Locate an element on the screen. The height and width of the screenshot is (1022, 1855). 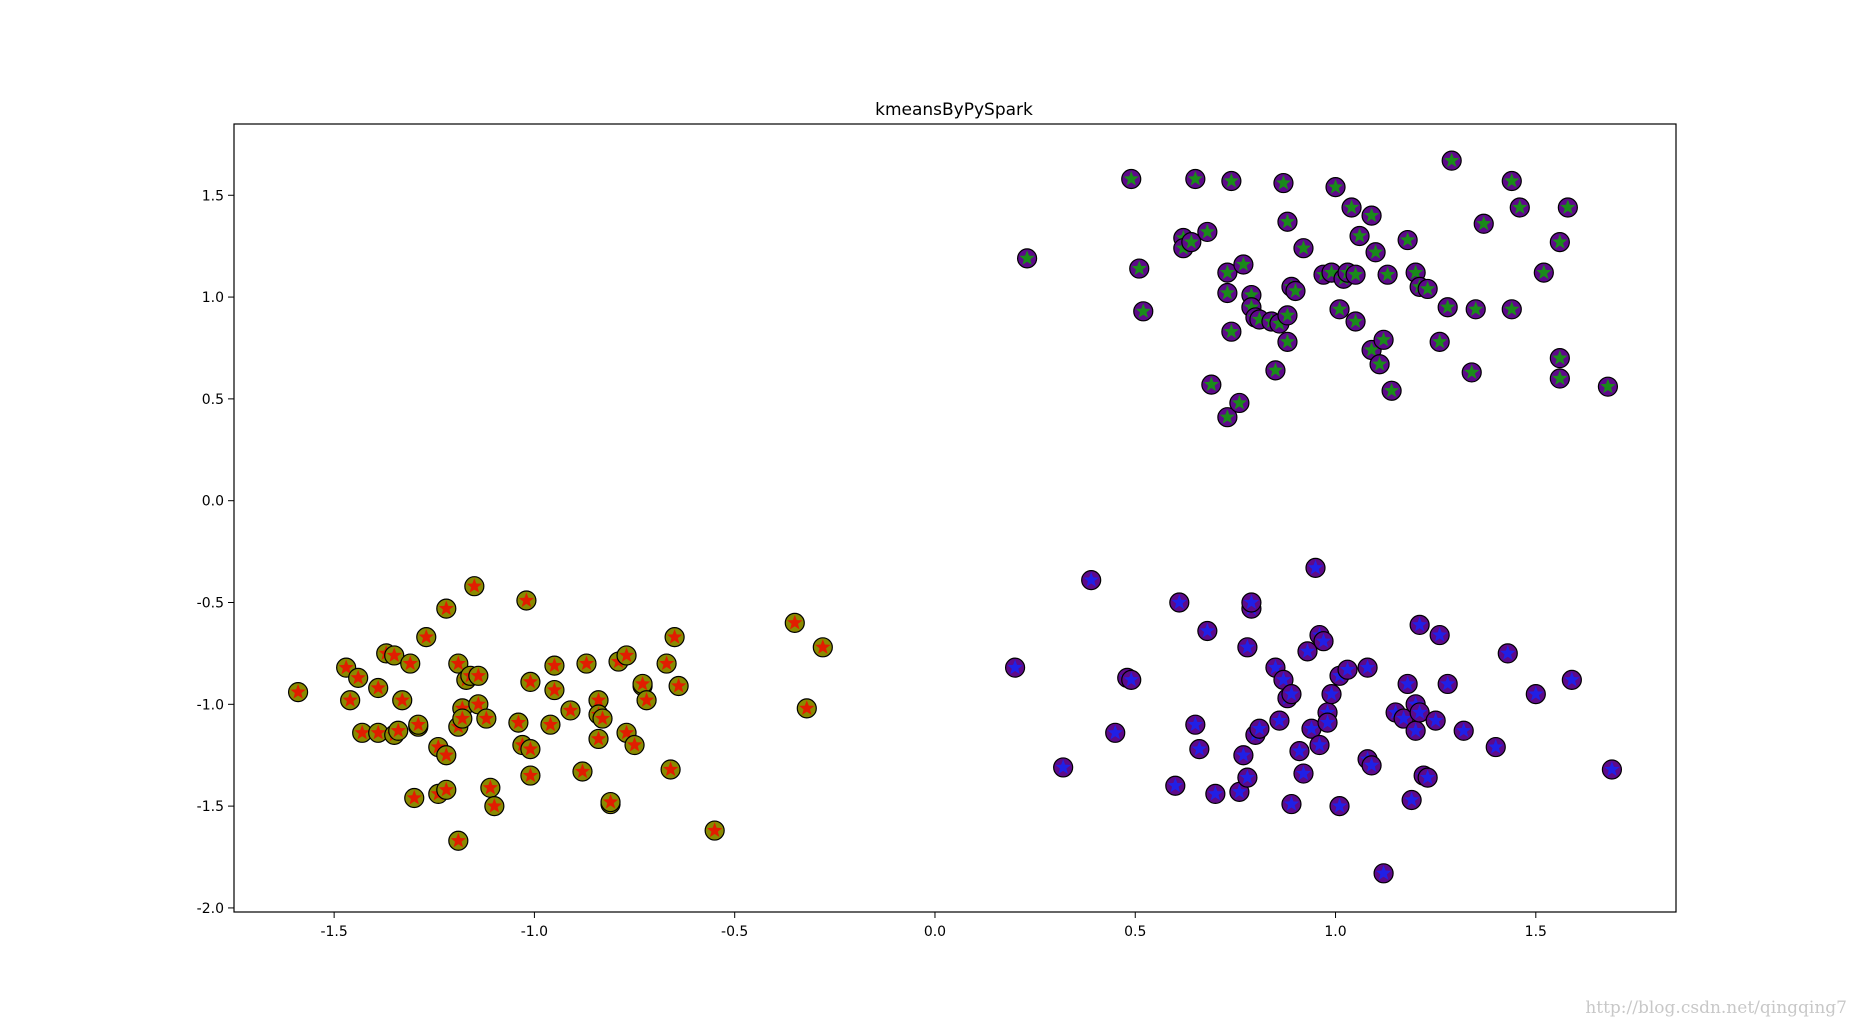
y-tick-label: -0.5 is located at coordinates (210, 604).